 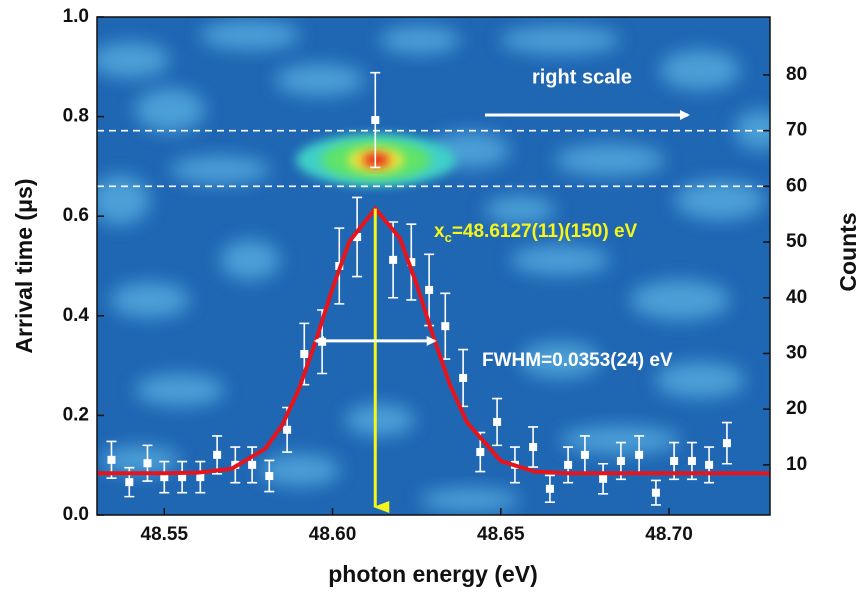 I want to click on y2-tick-label: 40, so click(x=796, y=297).